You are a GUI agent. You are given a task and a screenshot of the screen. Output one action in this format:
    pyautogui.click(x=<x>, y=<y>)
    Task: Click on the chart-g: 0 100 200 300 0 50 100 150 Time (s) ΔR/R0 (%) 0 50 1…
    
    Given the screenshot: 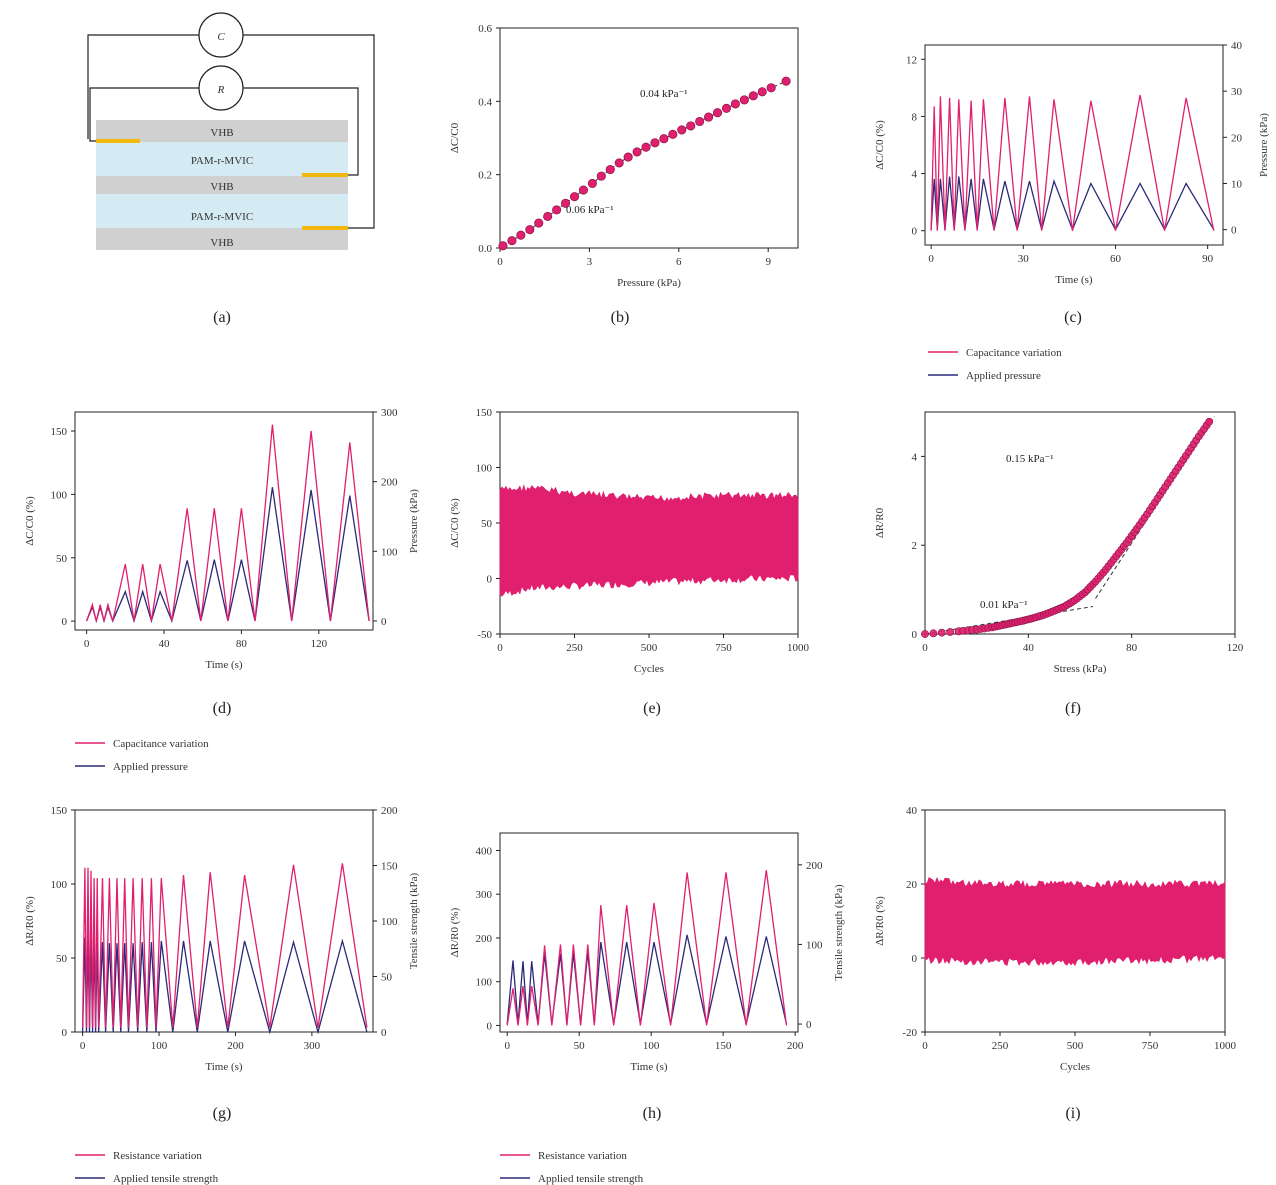 What is the action you would take?
    pyautogui.click(x=222, y=963)
    